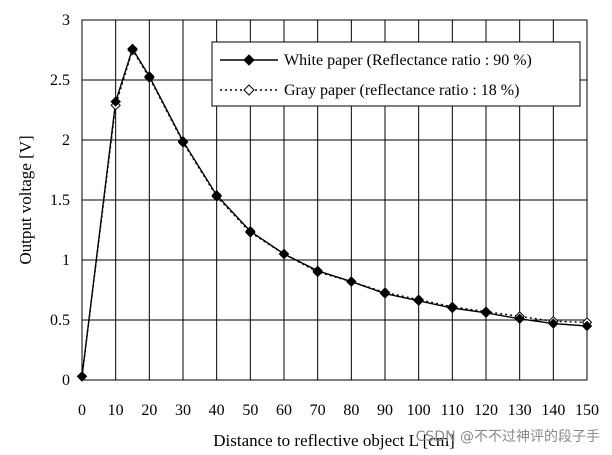 The width and height of the screenshot is (612, 455). What do you see at coordinates (60, 200) in the screenshot?
I see `y-tick-label: 1.5` at bounding box center [60, 200].